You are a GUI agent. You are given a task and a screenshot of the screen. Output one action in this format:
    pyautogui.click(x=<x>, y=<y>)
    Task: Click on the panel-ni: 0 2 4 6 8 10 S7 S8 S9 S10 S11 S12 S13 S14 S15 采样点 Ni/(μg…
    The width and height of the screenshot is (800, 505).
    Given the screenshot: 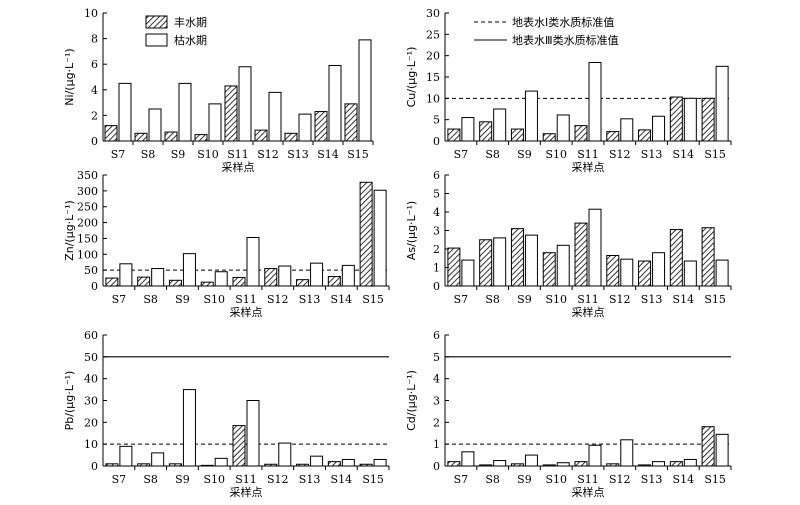 What is the action you would take?
    pyautogui.click(x=218, y=90)
    